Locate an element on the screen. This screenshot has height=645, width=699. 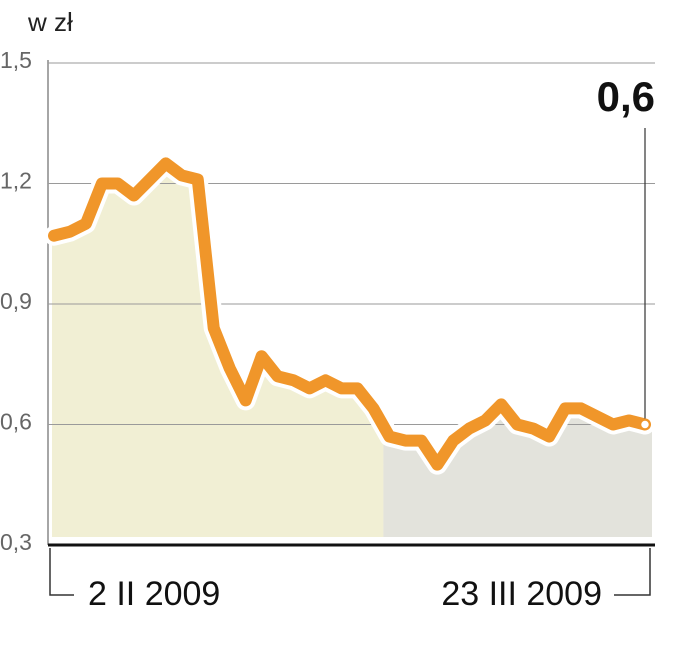
y-tick-label: 1,2 is located at coordinates (16, 181).